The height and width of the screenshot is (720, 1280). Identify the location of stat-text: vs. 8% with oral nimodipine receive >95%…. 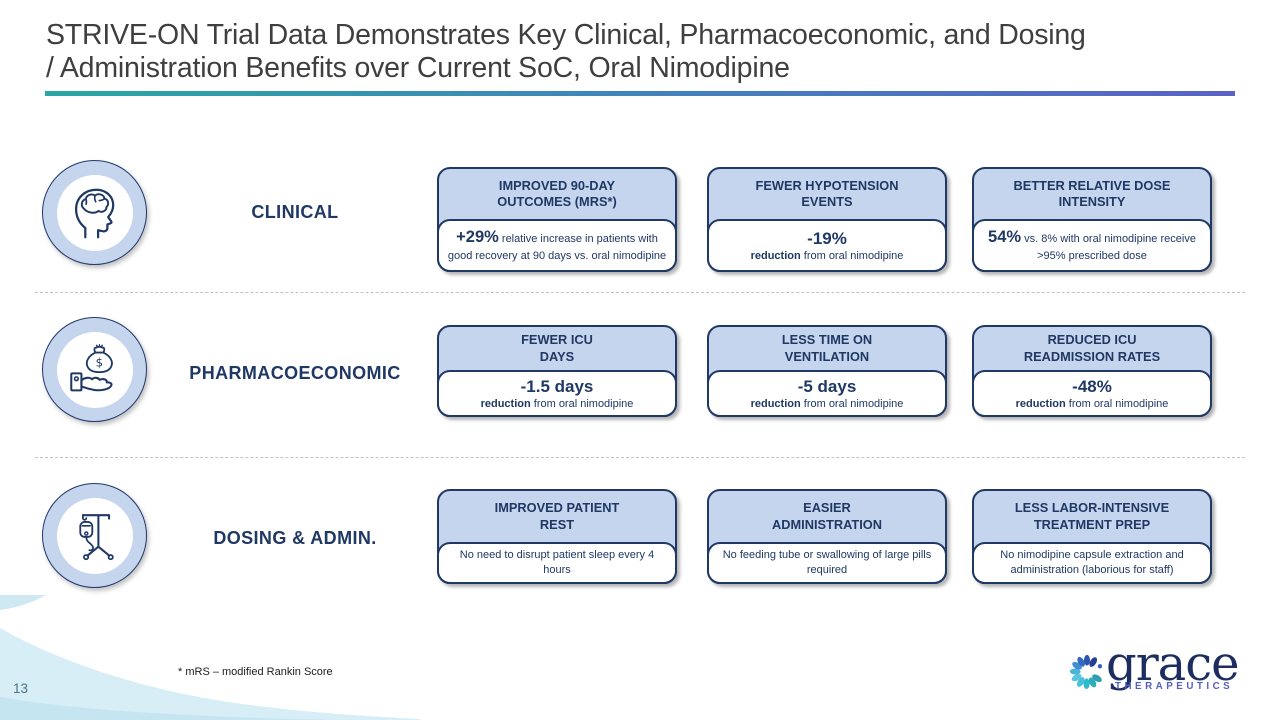
(1108, 248).